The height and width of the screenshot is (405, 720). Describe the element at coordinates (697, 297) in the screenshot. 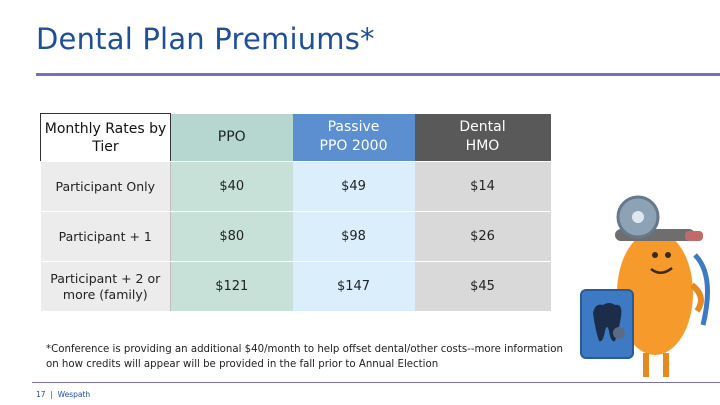

I see `mascot-right-arm` at that location.